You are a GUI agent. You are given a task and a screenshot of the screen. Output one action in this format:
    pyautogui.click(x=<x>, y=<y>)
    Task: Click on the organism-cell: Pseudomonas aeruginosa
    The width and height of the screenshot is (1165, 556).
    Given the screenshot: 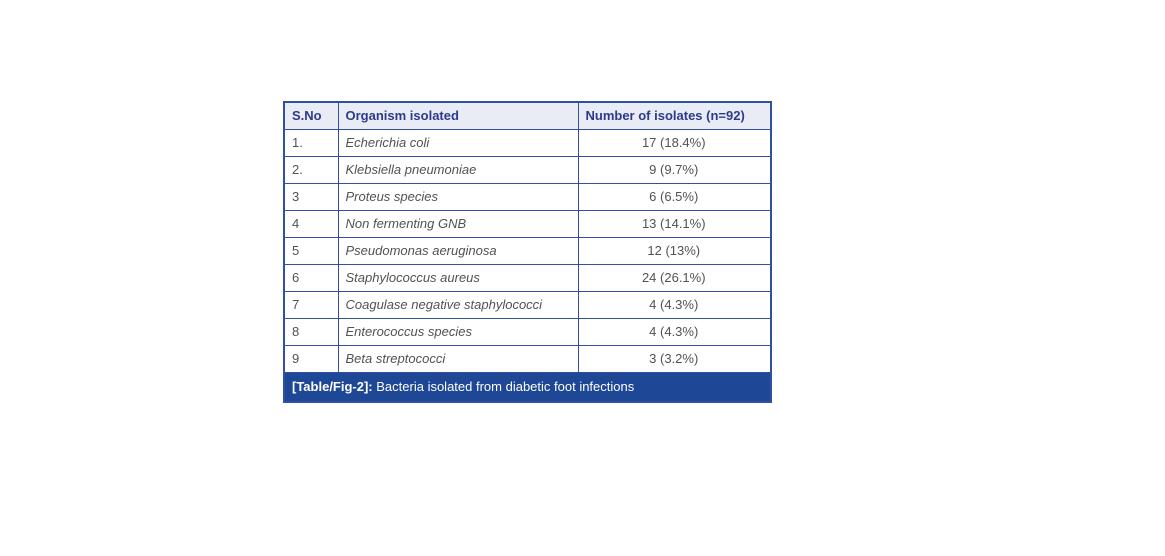 What is the action you would take?
    pyautogui.click(x=458, y=251)
    